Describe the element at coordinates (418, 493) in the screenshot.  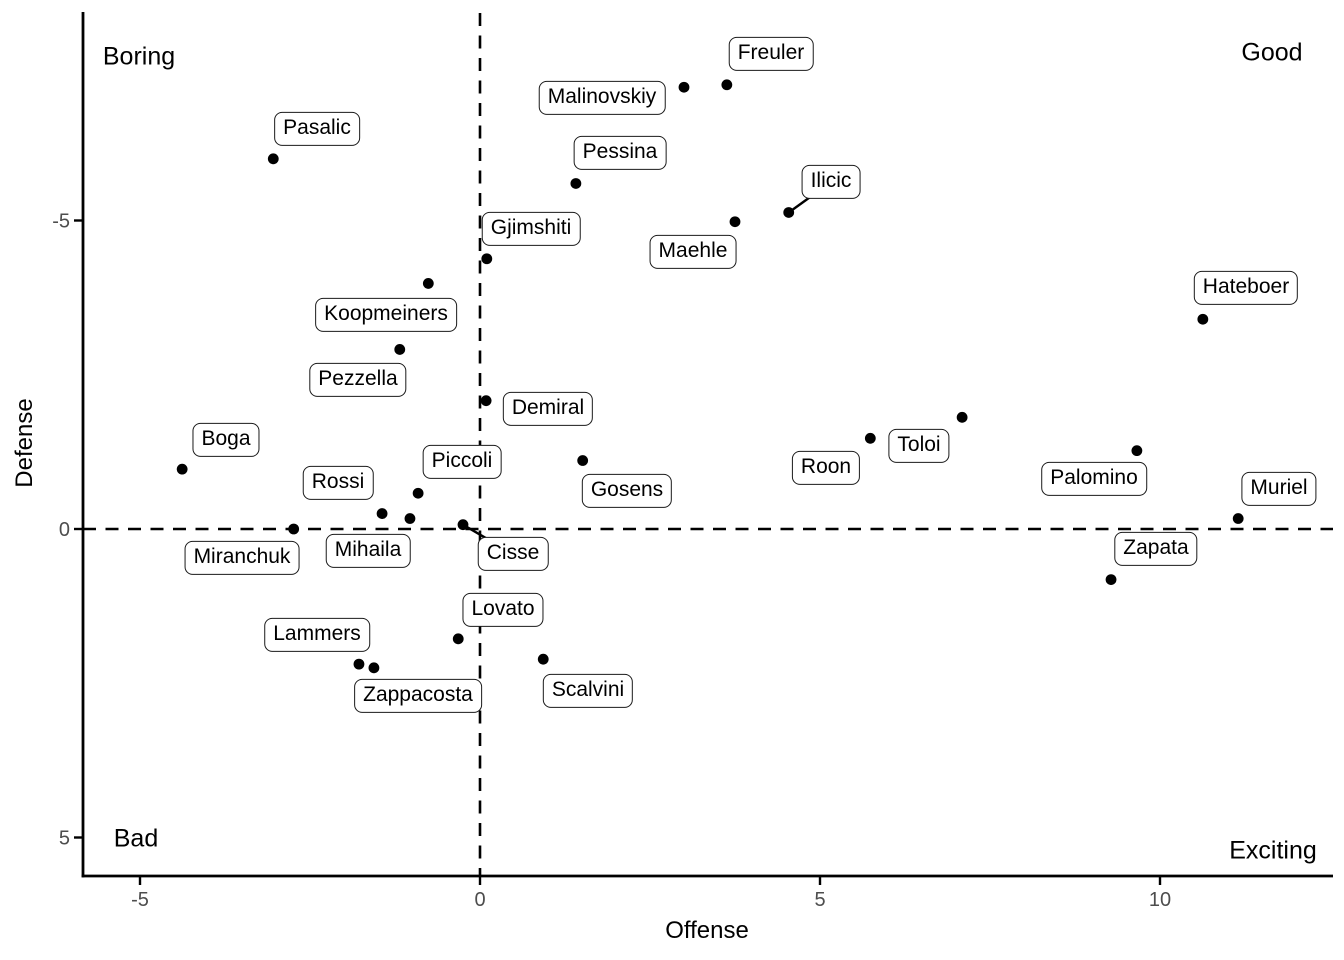
I see `point-piccoli` at that location.